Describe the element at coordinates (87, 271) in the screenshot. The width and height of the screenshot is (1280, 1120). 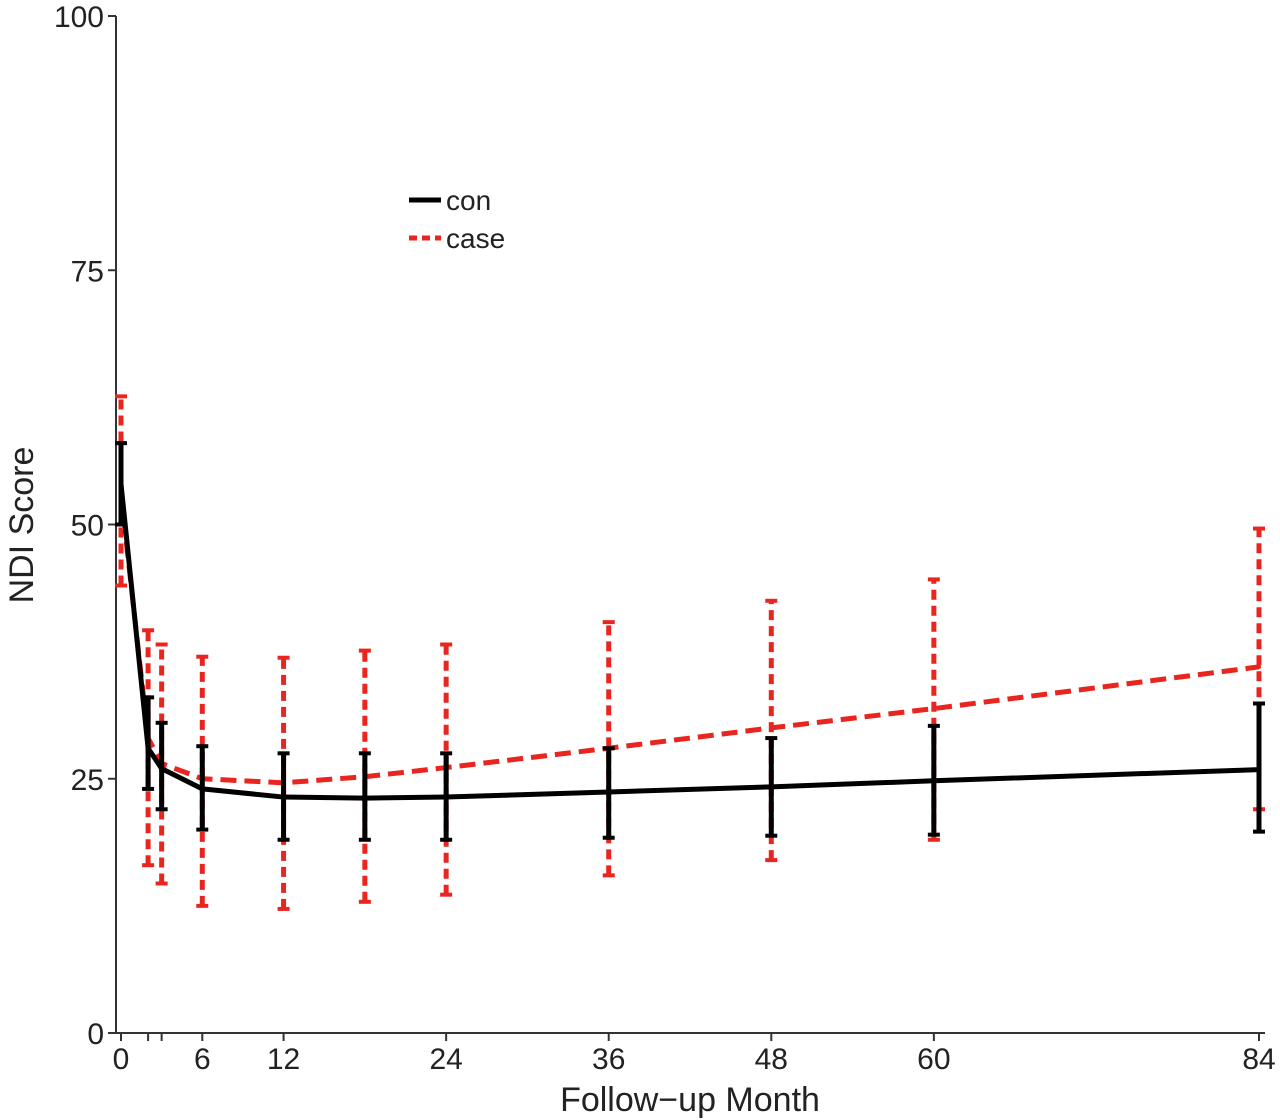
I see `y-tick-label: 75` at that location.